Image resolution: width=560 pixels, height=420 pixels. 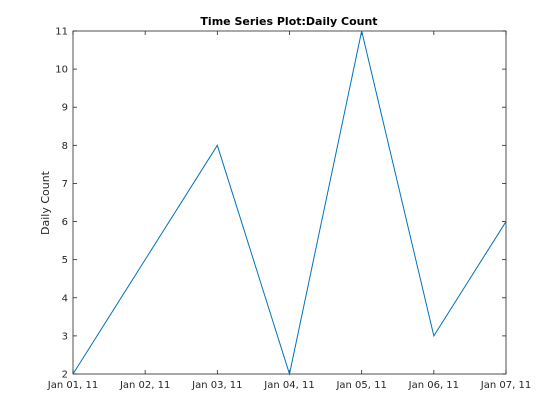 What do you see at coordinates (288, 385) in the screenshot?
I see `x-tick-label: Jan 04, 11` at bounding box center [288, 385].